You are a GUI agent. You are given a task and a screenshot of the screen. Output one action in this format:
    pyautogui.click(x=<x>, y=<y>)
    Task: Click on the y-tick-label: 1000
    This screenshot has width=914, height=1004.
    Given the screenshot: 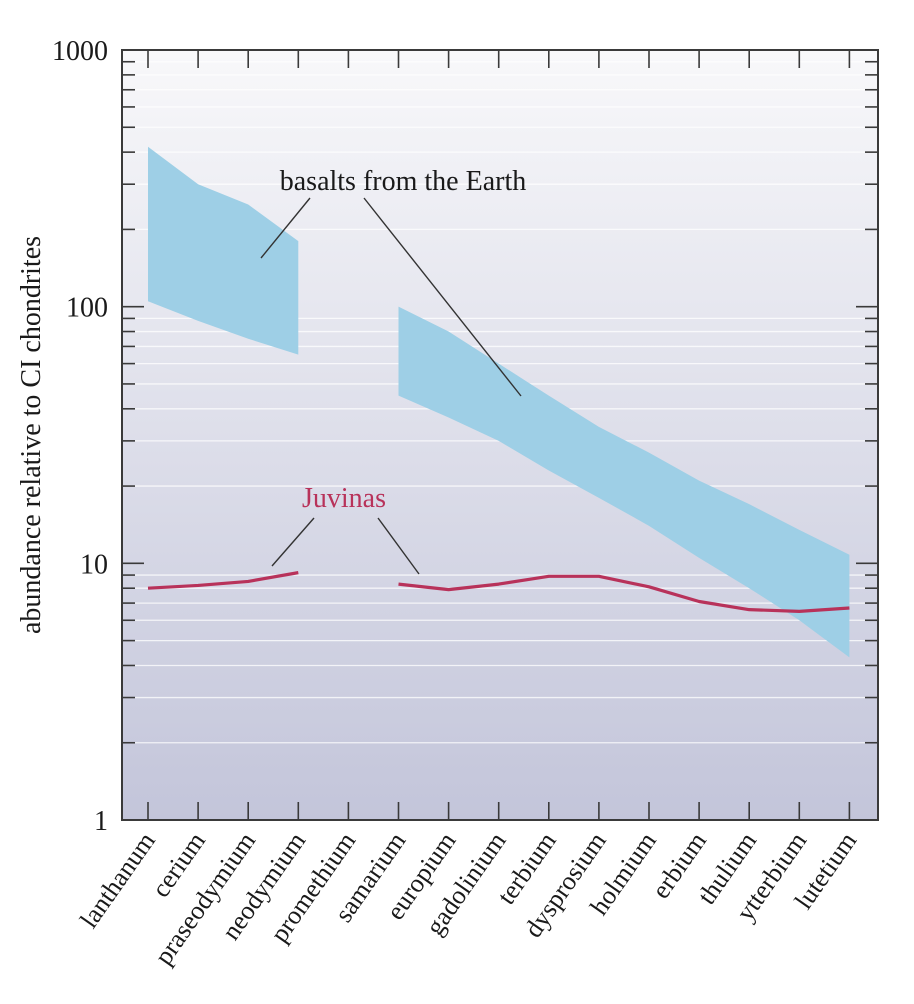 What is the action you would take?
    pyautogui.click(x=80, y=51)
    